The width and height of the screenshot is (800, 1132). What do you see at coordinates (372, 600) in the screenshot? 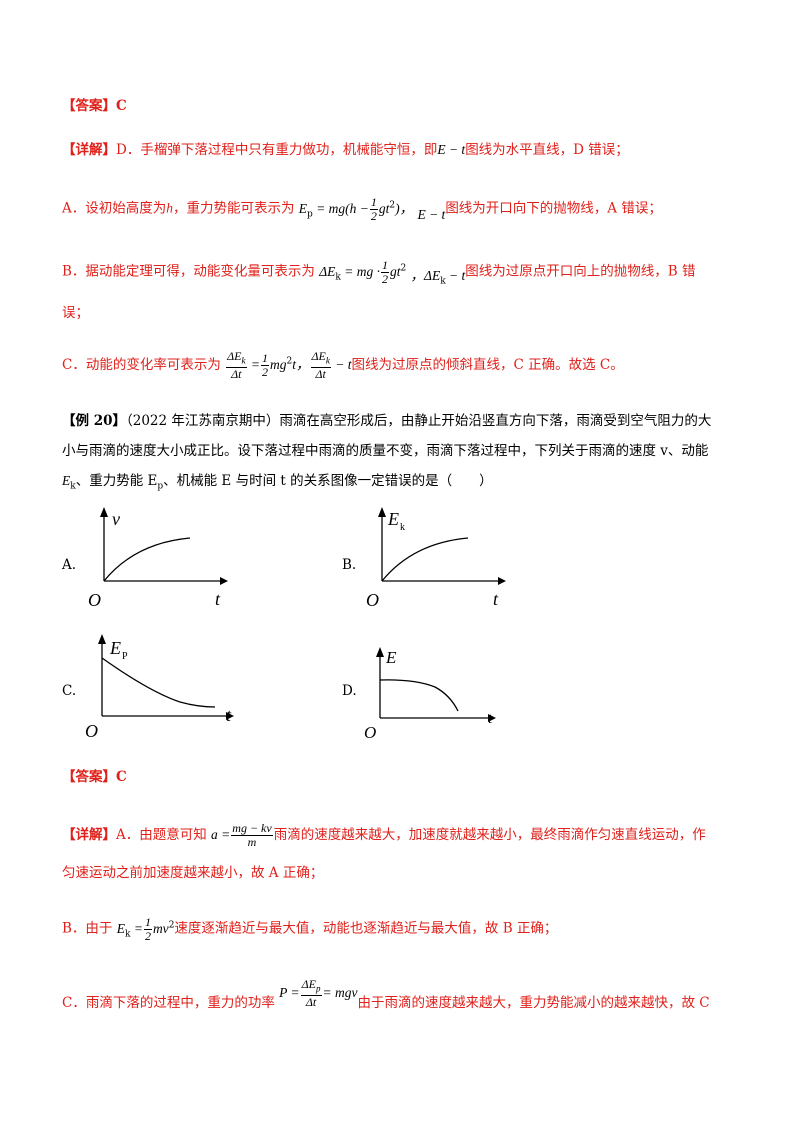
I see `graph-b-origin: O` at bounding box center [372, 600].